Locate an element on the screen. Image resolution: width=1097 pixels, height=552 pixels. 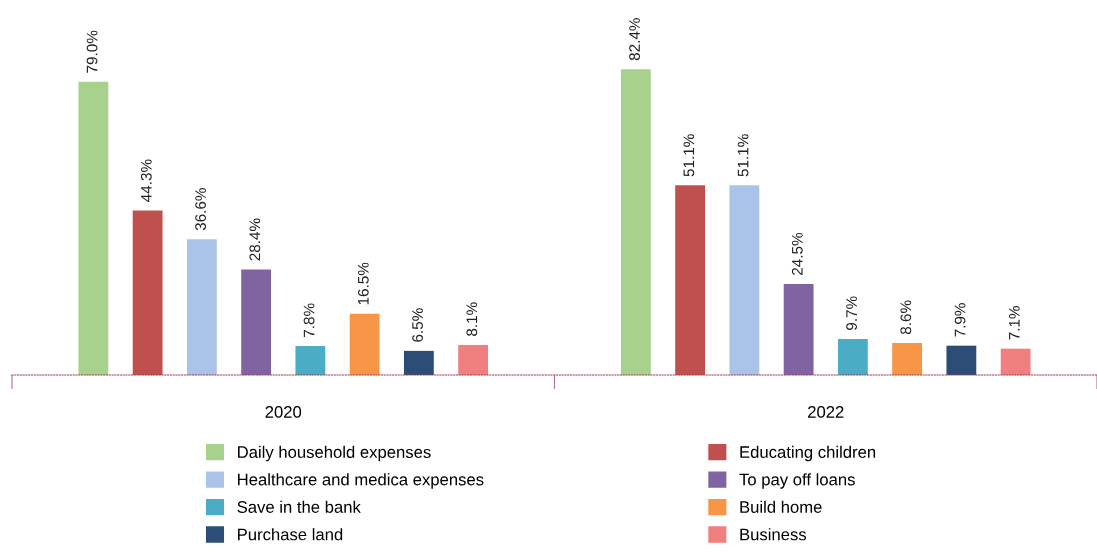
data-label: 7.8% is located at coordinates (309, 320).